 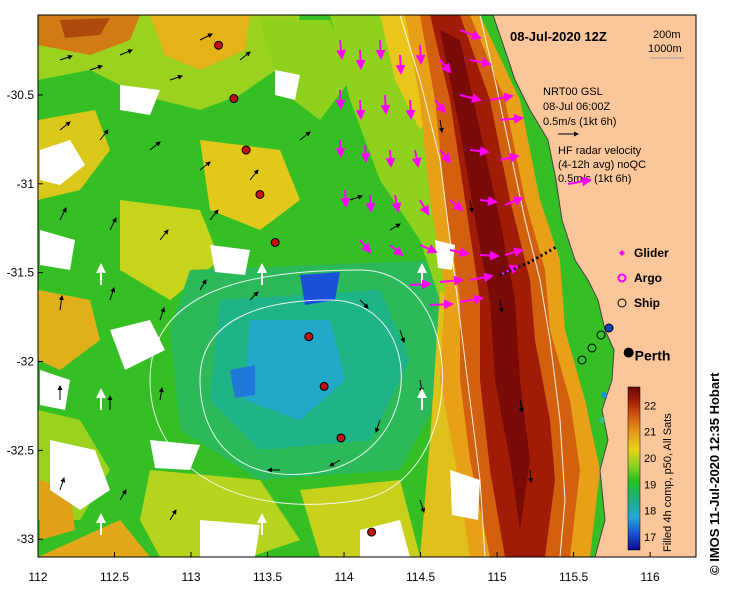 I want to click on x-tick-label: 114.5, so click(x=420, y=577).